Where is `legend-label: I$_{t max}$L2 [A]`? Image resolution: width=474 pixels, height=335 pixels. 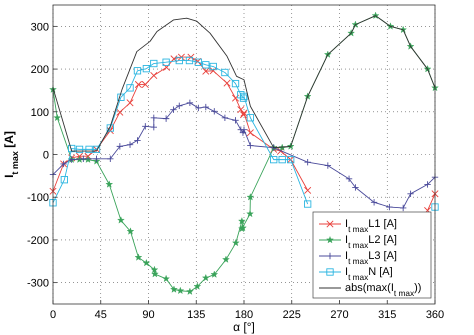 legend-label: I$_{t max}$L2 [A] is located at coordinates (371, 242).